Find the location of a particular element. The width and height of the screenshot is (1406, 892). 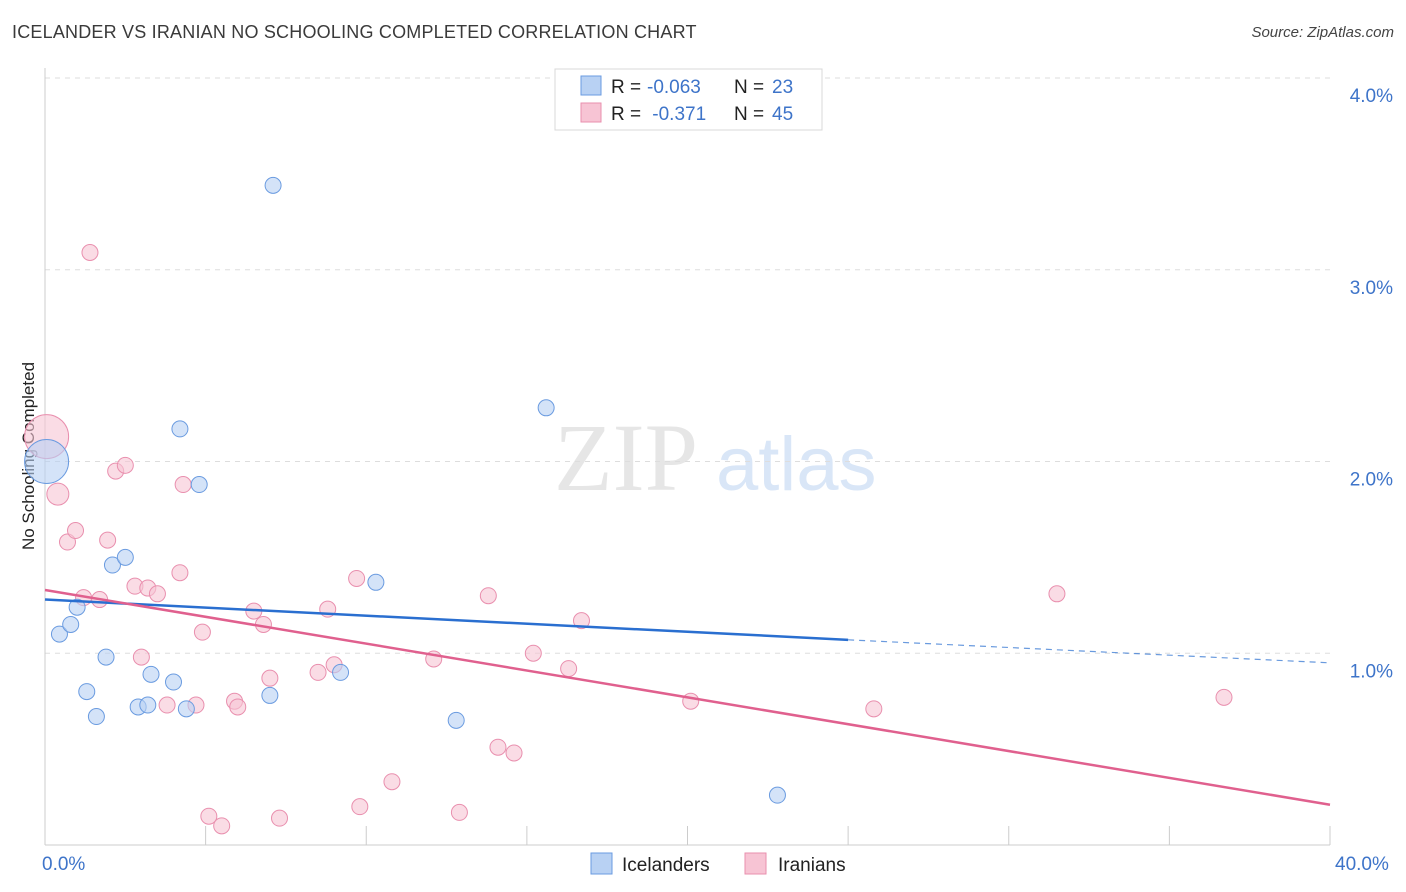

stats-legend-r-value-icelanders: -0.063 is located at coordinates (674, 87).